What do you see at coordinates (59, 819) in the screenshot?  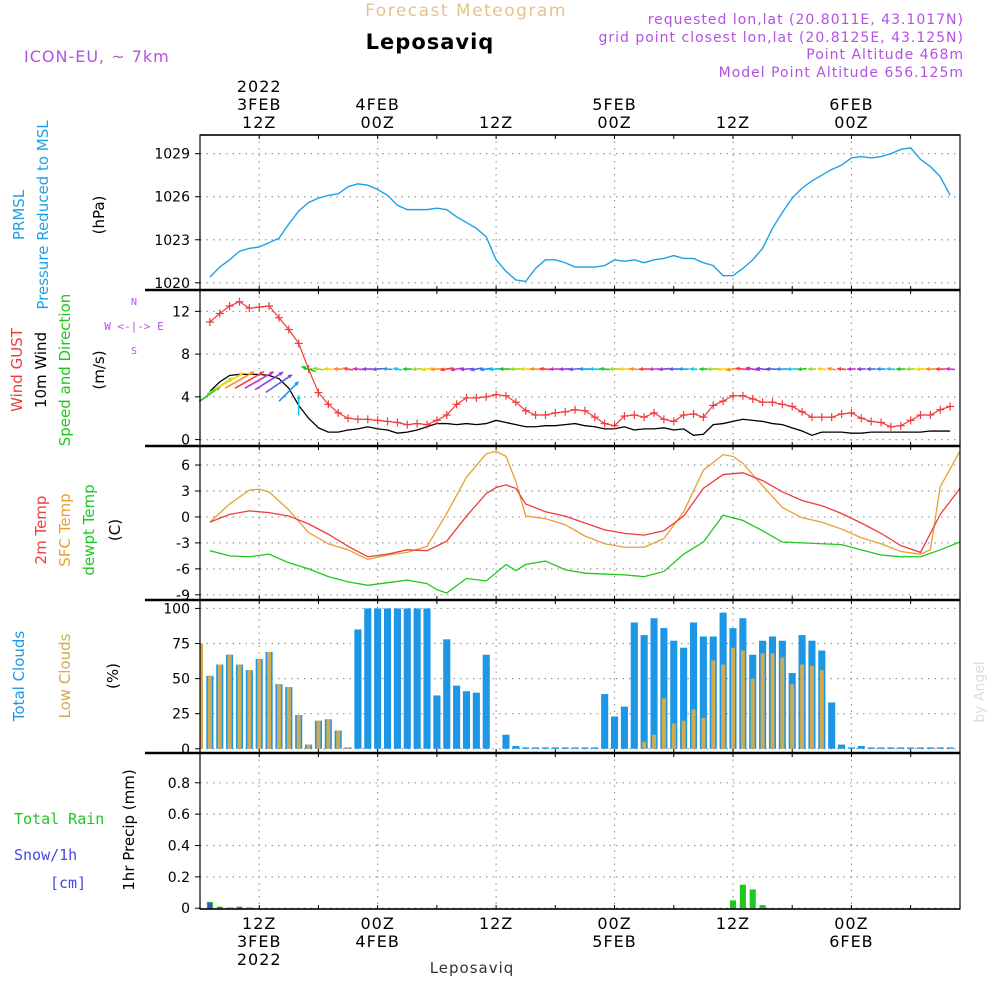 I see `total-rain-label: Total Rain` at bounding box center [59, 819].